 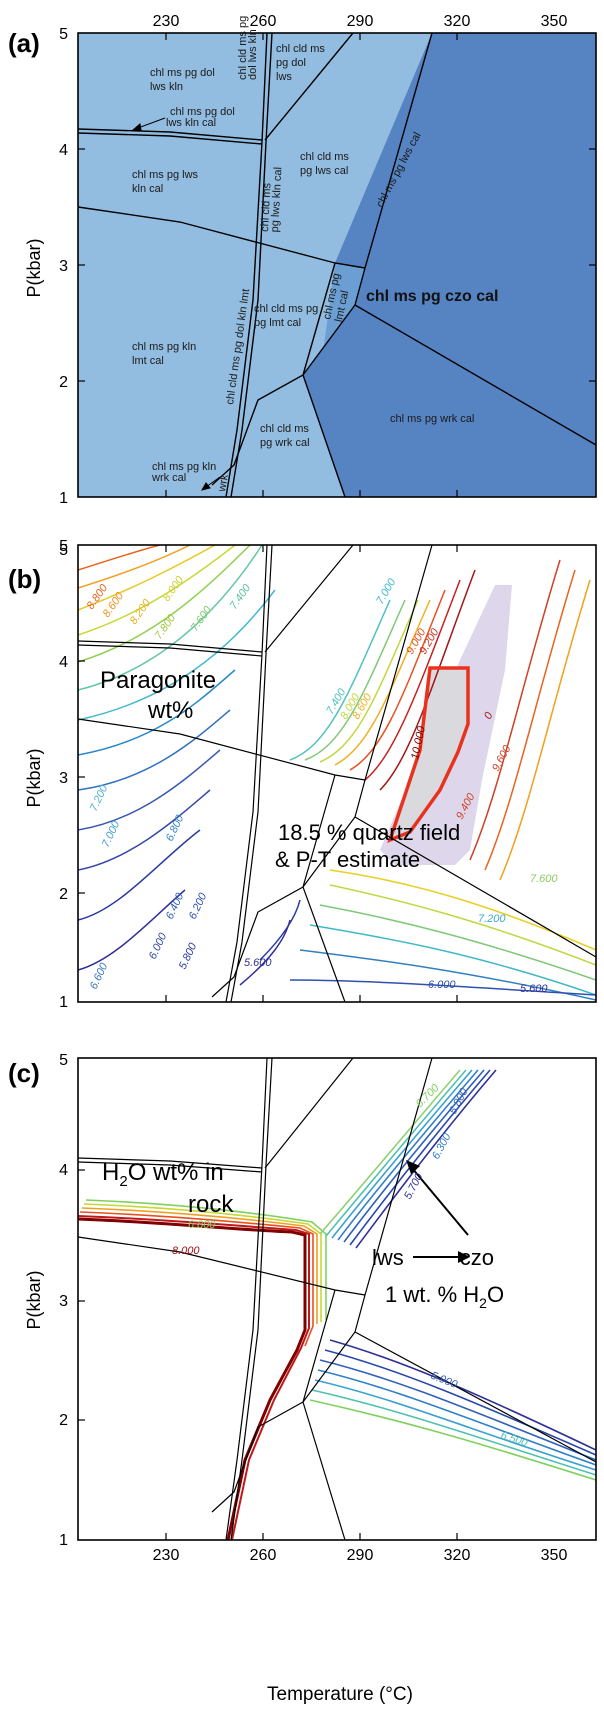 What do you see at coordinates (176, 304) in the screenshot?
I see `leader-arrows` at bounding box center [176, 304].